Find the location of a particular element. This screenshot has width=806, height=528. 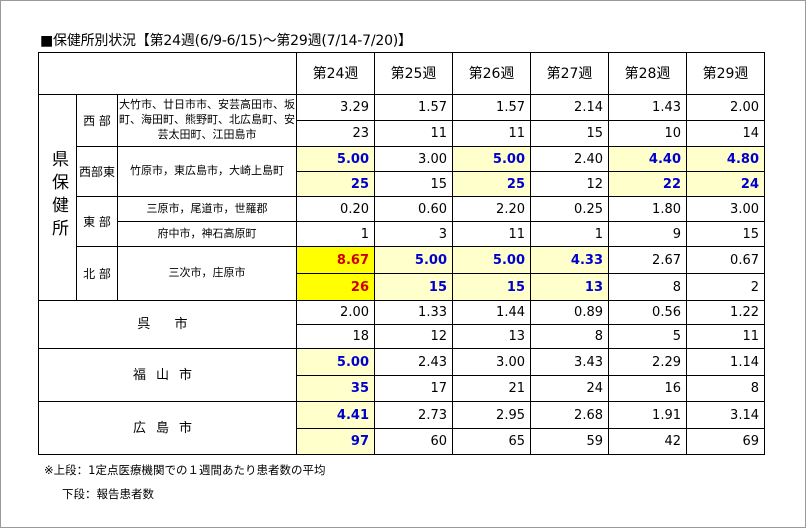

table-row: 25 15 25 12 22 24 is located at coordinates (402, 184).